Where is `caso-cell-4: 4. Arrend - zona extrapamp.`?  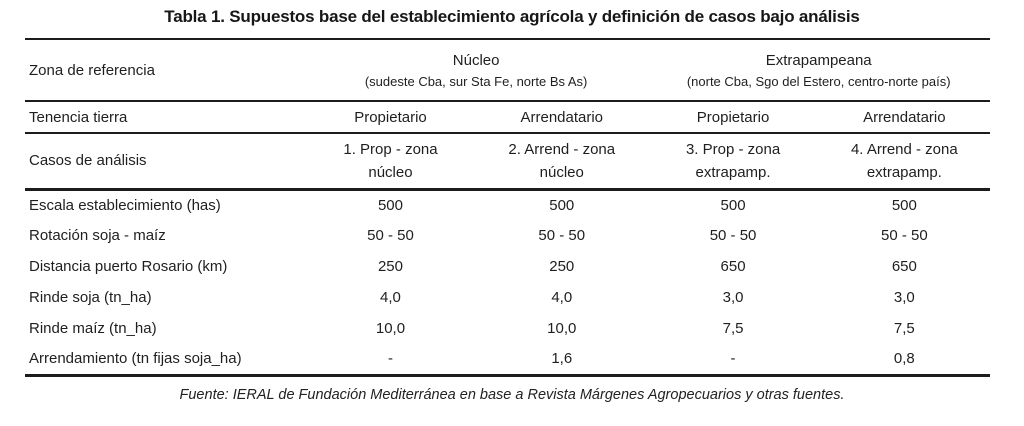
caso-cell-4: 4. Arrend - zona extrapamp. is located at coordinates (904, 162).